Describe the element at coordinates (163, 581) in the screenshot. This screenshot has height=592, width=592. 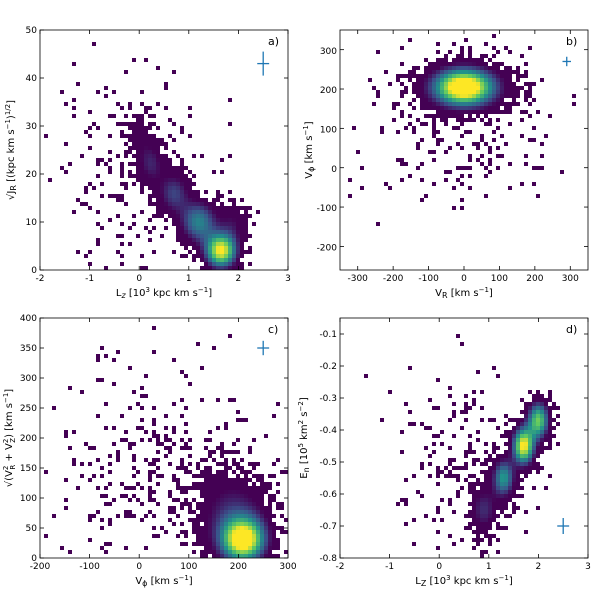
I see `panel-c-xlabel: Vϕ [km s−1]` at that location.